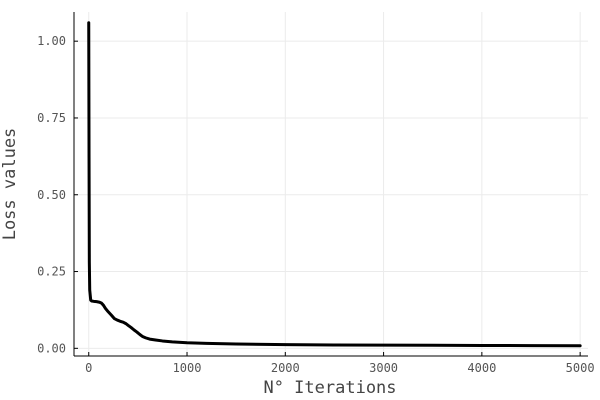  What do you see at coordinates (51, 118) in the screenshot?
I see `y-tick-label: 0.75` at bounding box center [51, 118].